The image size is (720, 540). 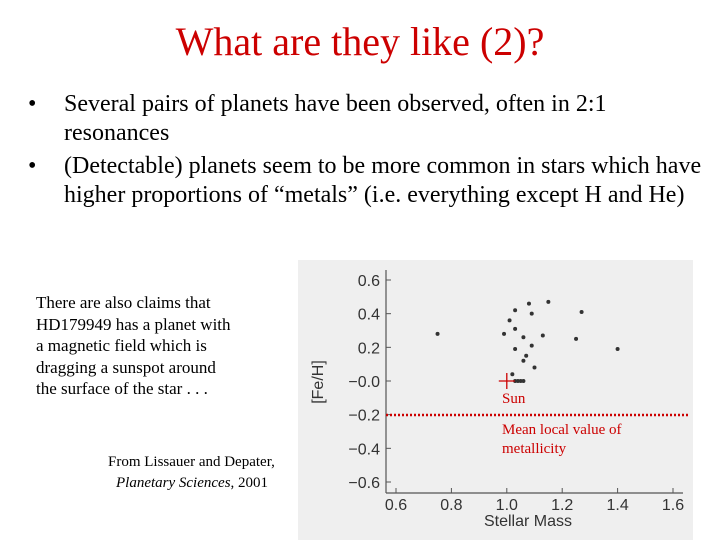 What do you see at coordinates (126, 367) in the screenshot?
I see `note-line: dragging a sunspot around` at bounding box center [126, 367].